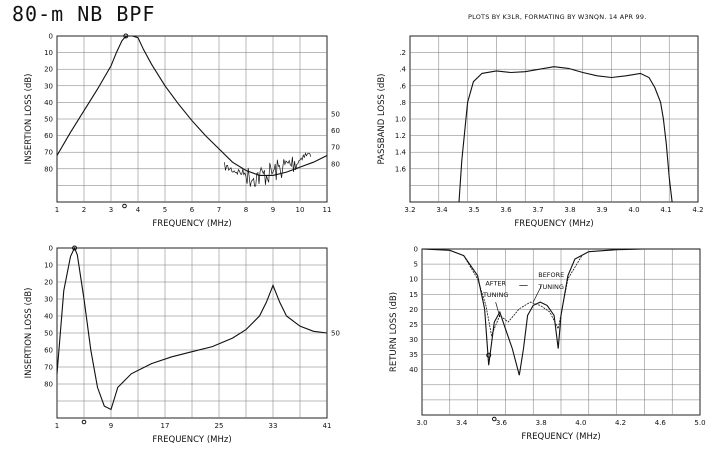 This screenshot has height=463, width=720. I want to click on annotation-after-tuning: TUNING, so click(495, 295).